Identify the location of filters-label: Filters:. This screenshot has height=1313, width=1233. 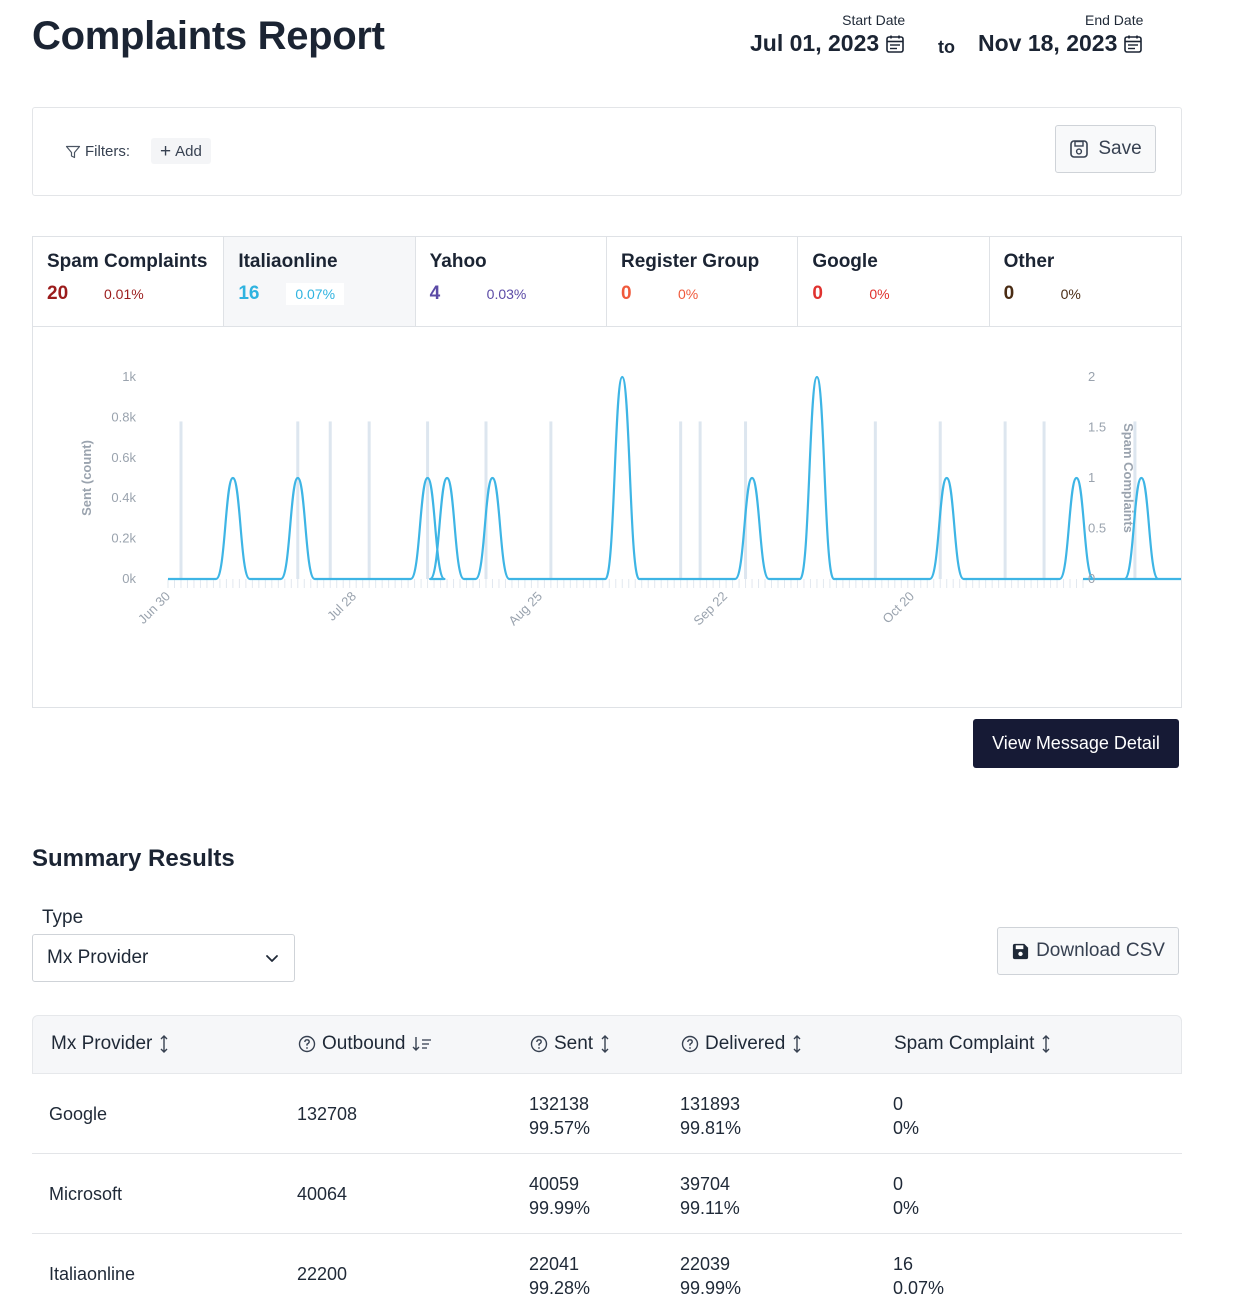
(97, 151).